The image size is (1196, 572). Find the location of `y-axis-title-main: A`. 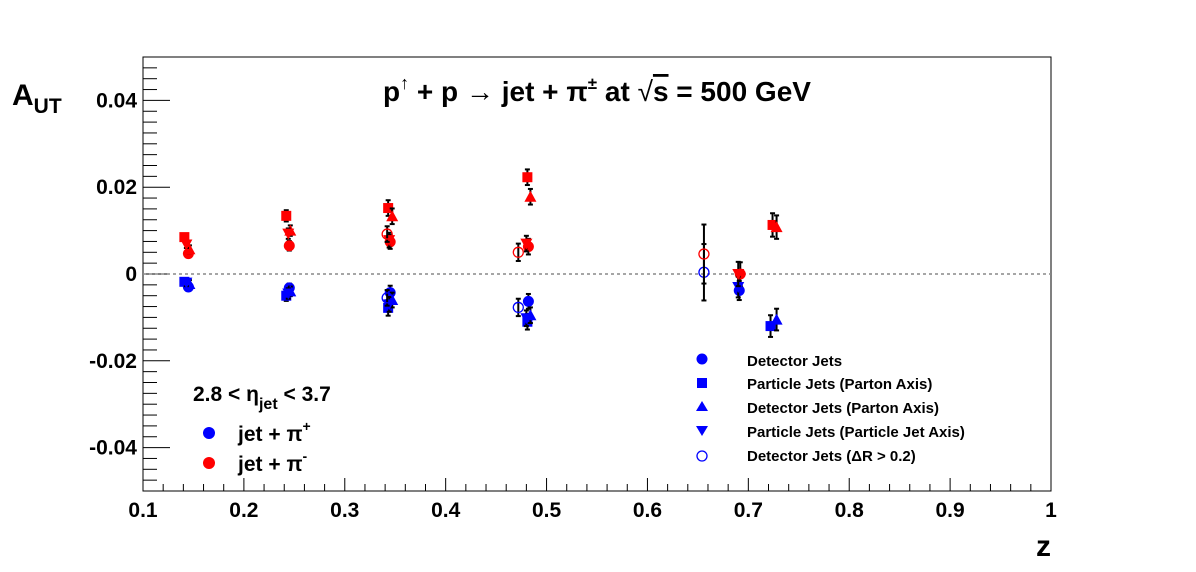

y-axis-title-main: A is located at coordinates (23, 95).